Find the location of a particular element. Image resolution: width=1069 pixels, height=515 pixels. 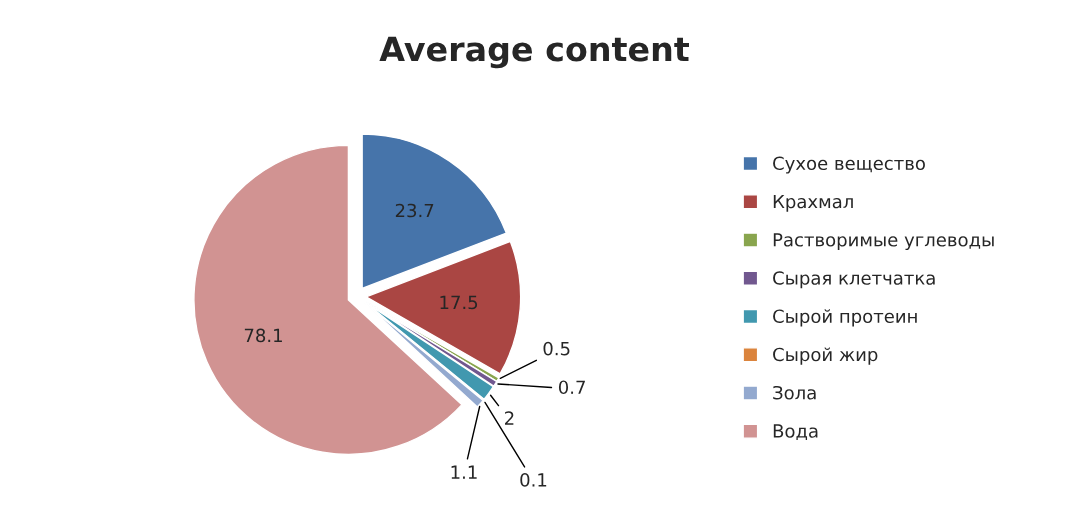

data-label: 17.5 is located at coordinates (459, 302).